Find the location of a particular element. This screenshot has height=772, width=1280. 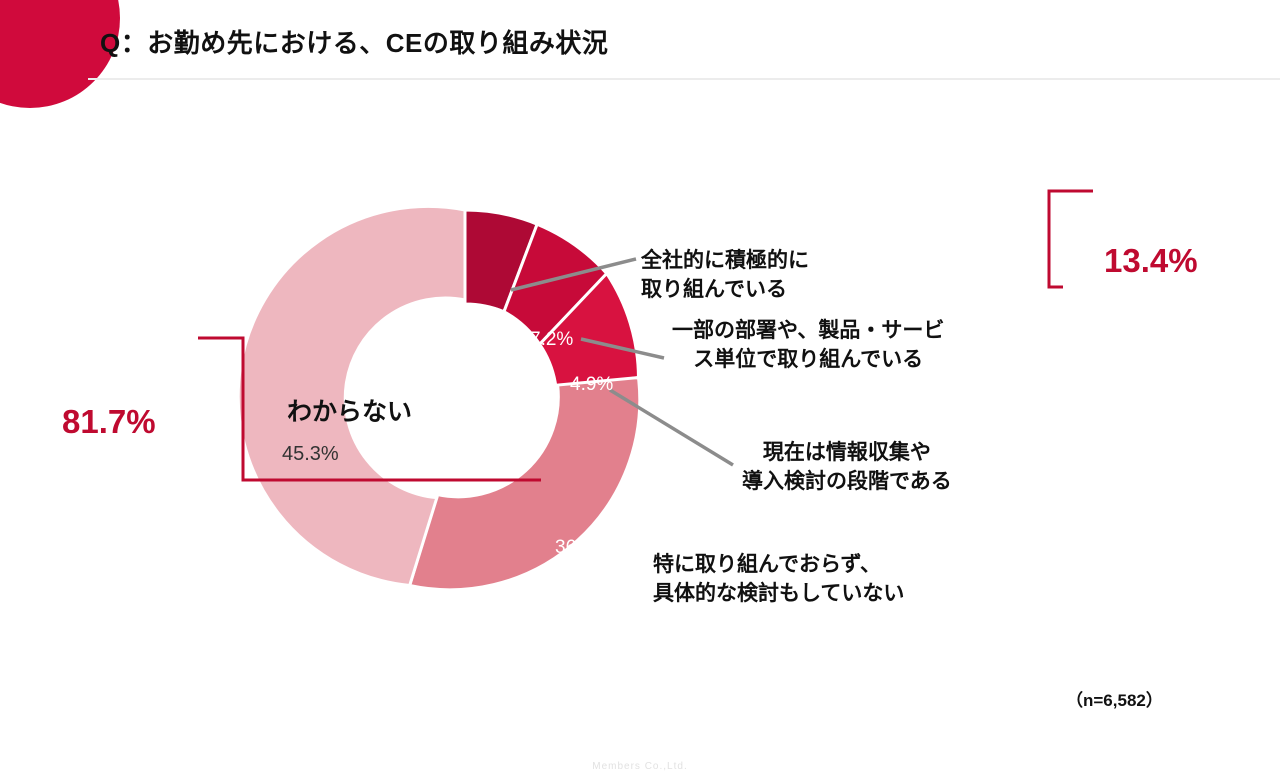

total-not-engaged-value: 81.7% is located at coordinates (109, 421).